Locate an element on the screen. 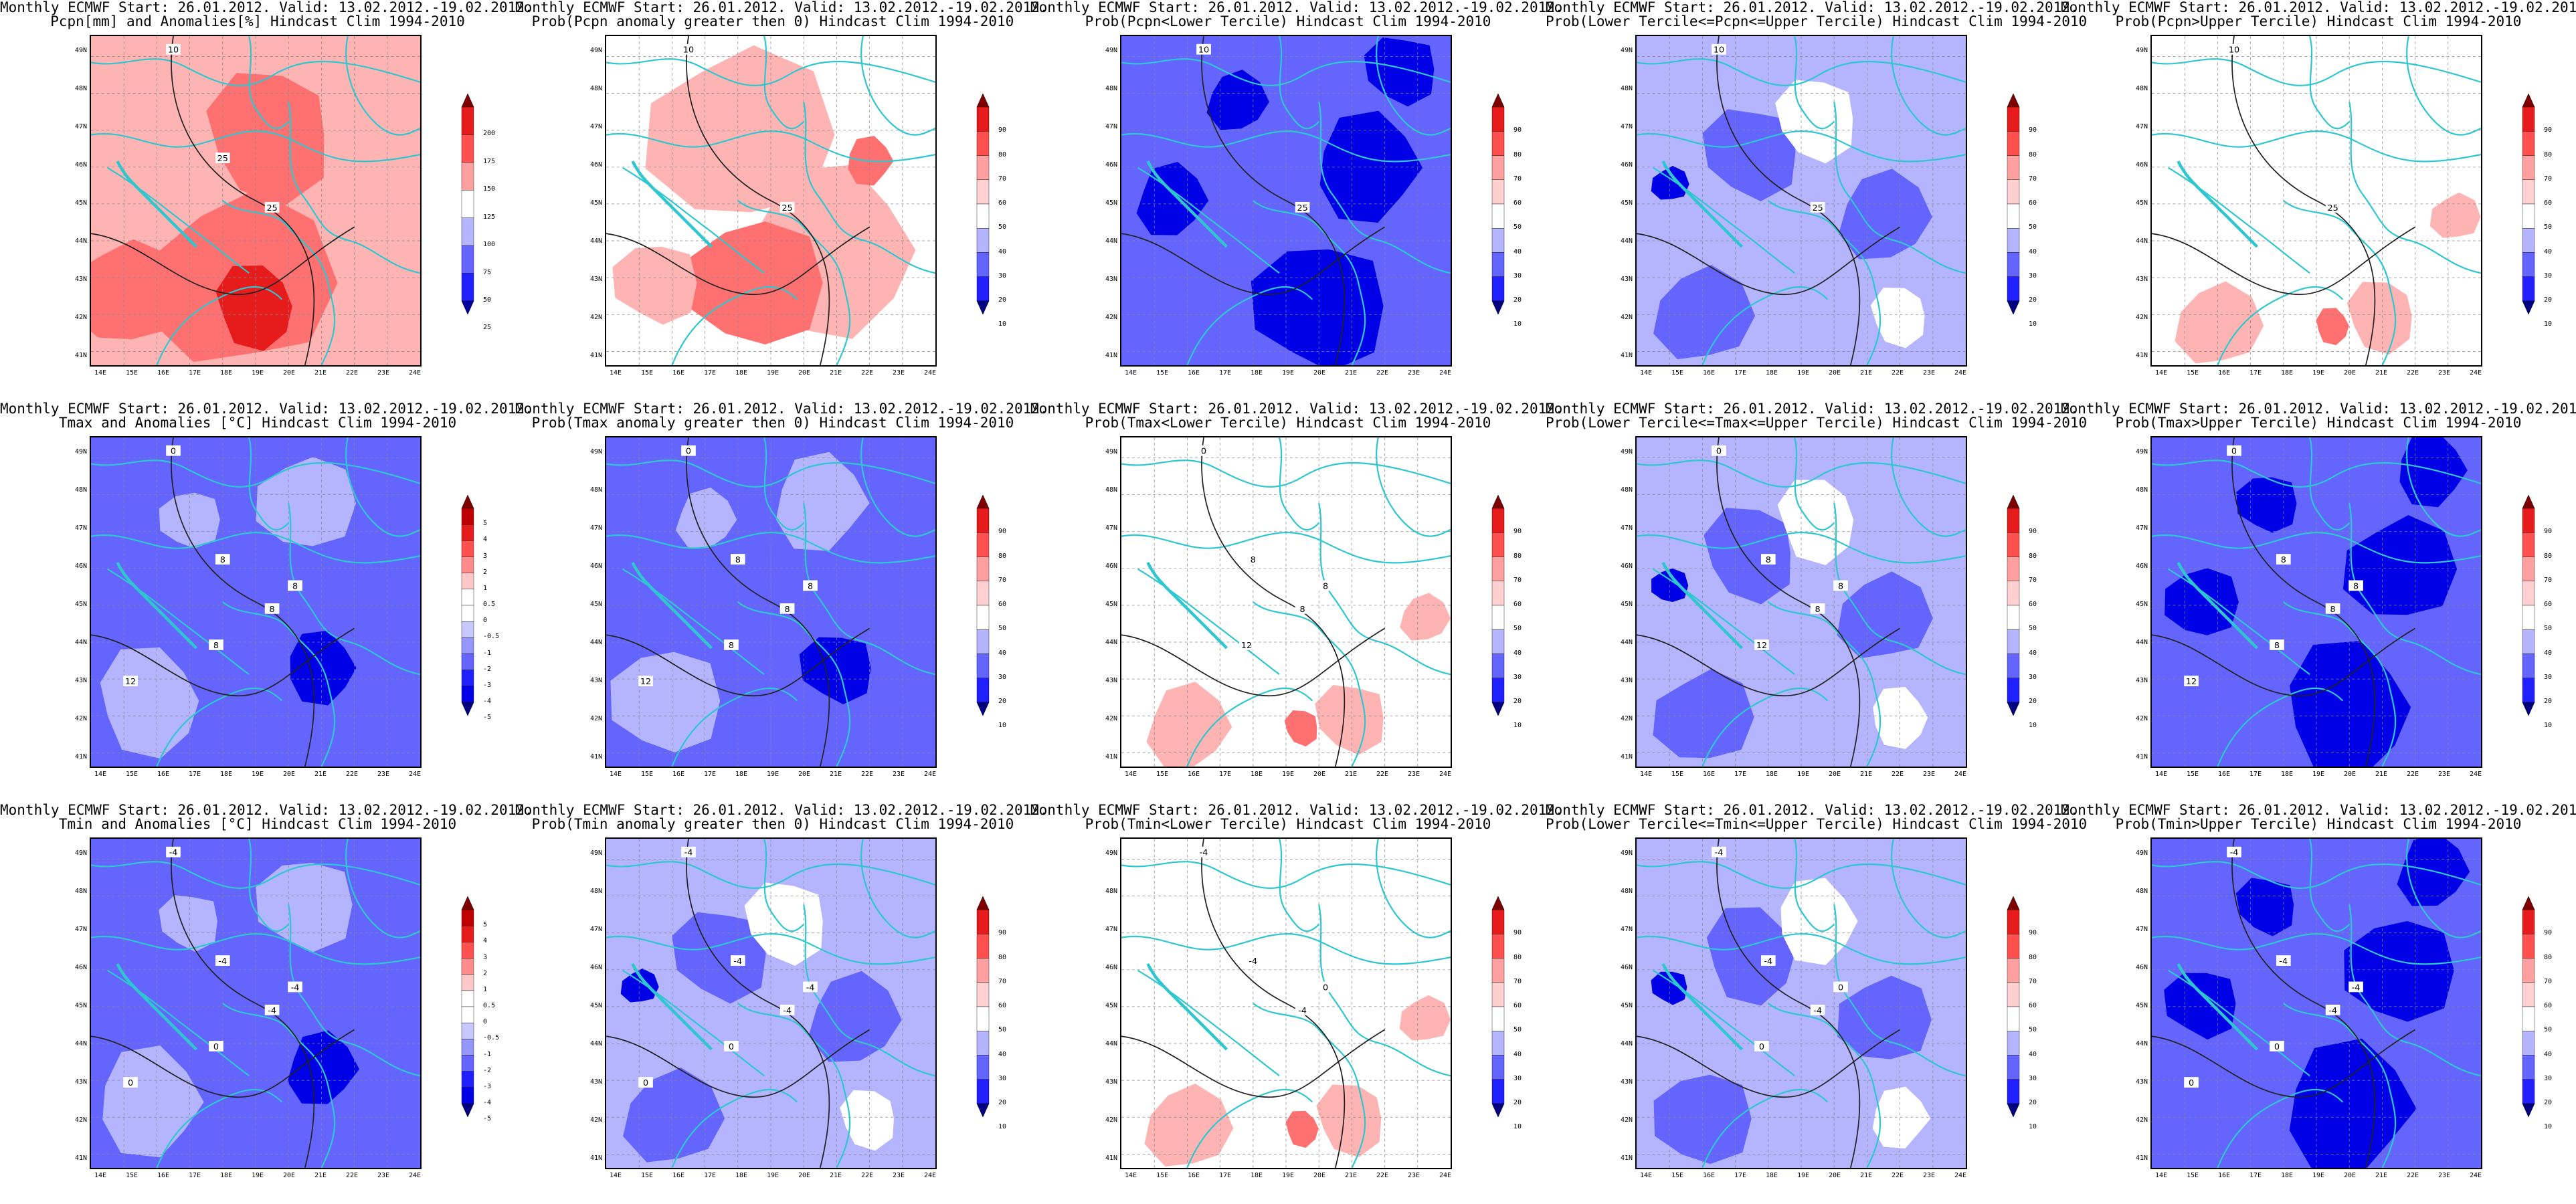  latitude-label: 48N is located at coordinates (80, 490).